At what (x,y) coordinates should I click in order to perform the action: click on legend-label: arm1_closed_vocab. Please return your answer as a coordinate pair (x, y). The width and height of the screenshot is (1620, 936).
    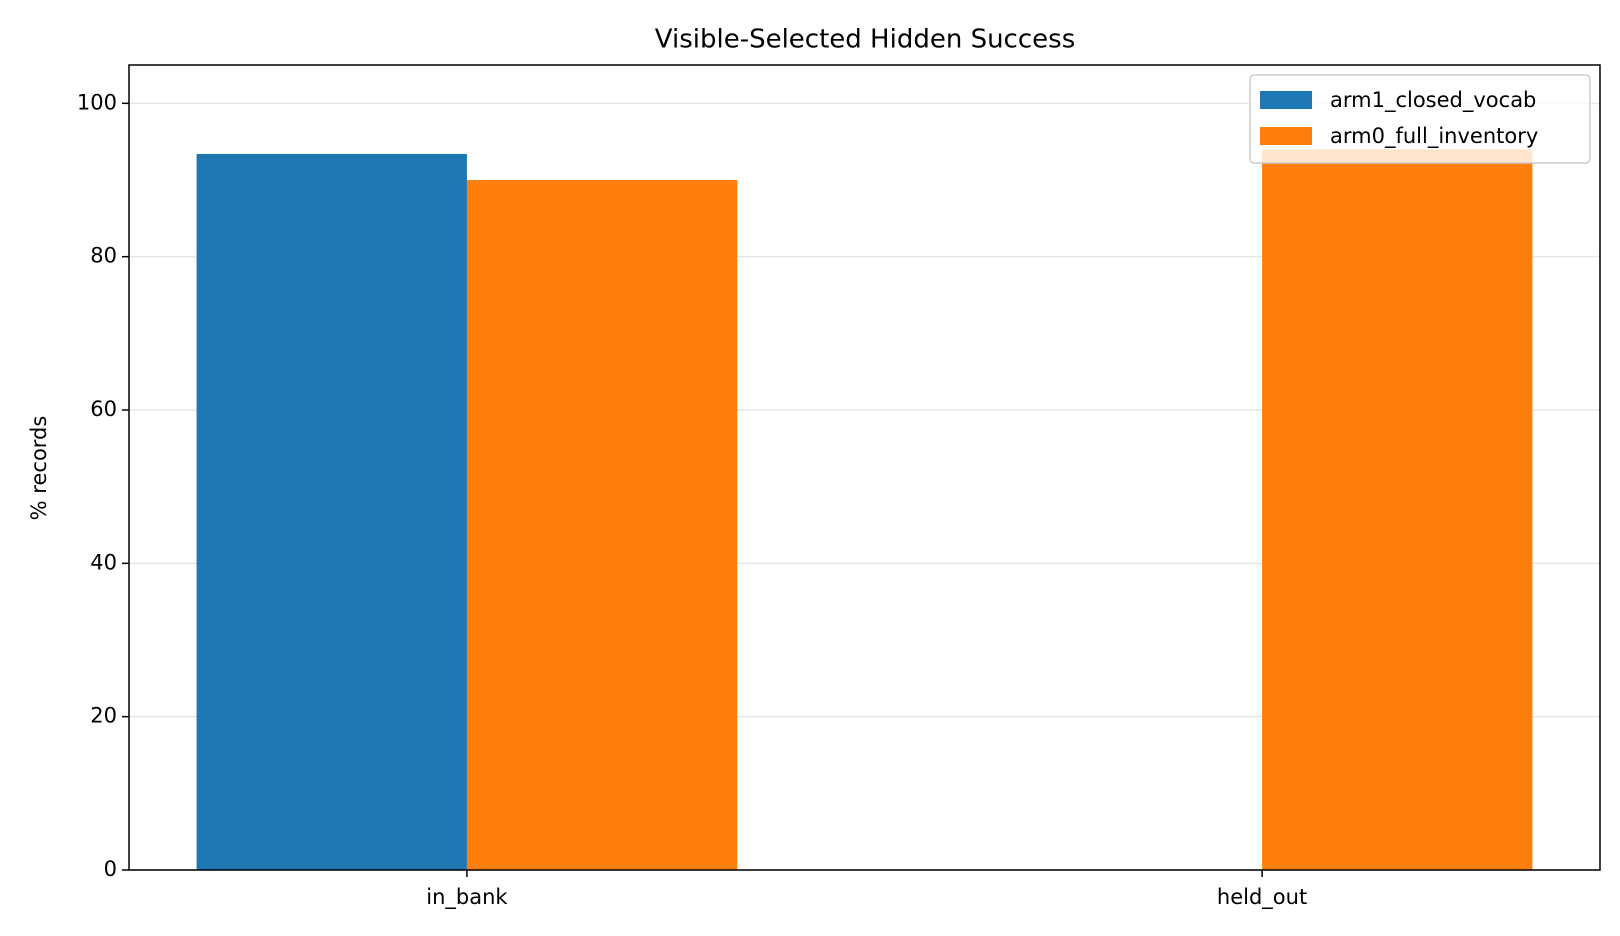
    Looking at the image, I should click on (1433, 100).